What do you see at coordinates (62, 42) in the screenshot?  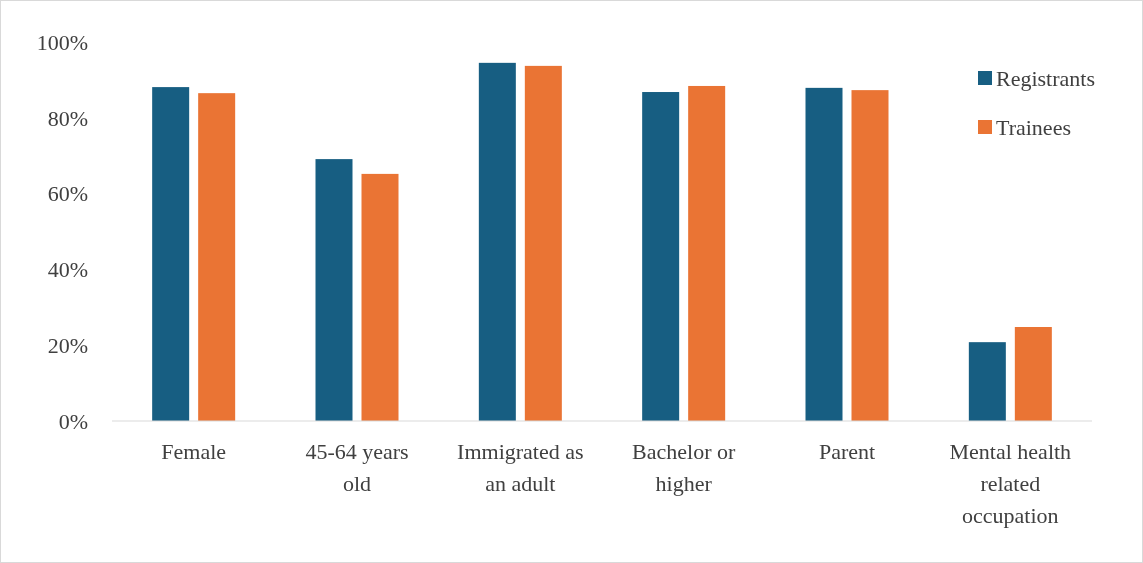 I see `y-tick-label: 100%` at bounding box center [62, 42].